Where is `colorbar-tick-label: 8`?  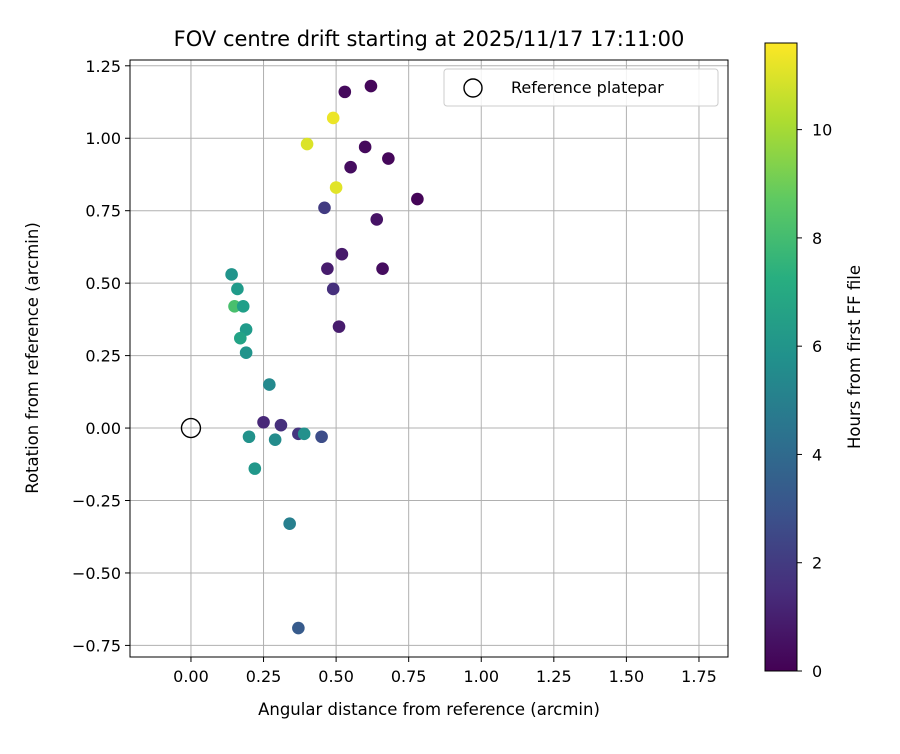
colorbar-tick-label: 8 is located at coordinates (817, 238).